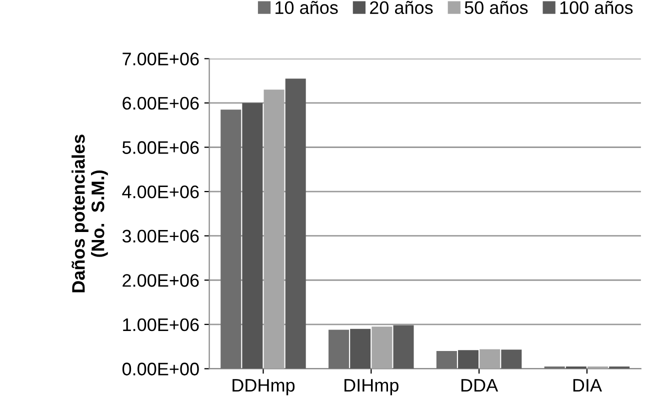 The image size is (654, 419). I want to click on x-tick-label: DIHmp, so click(371, 387).